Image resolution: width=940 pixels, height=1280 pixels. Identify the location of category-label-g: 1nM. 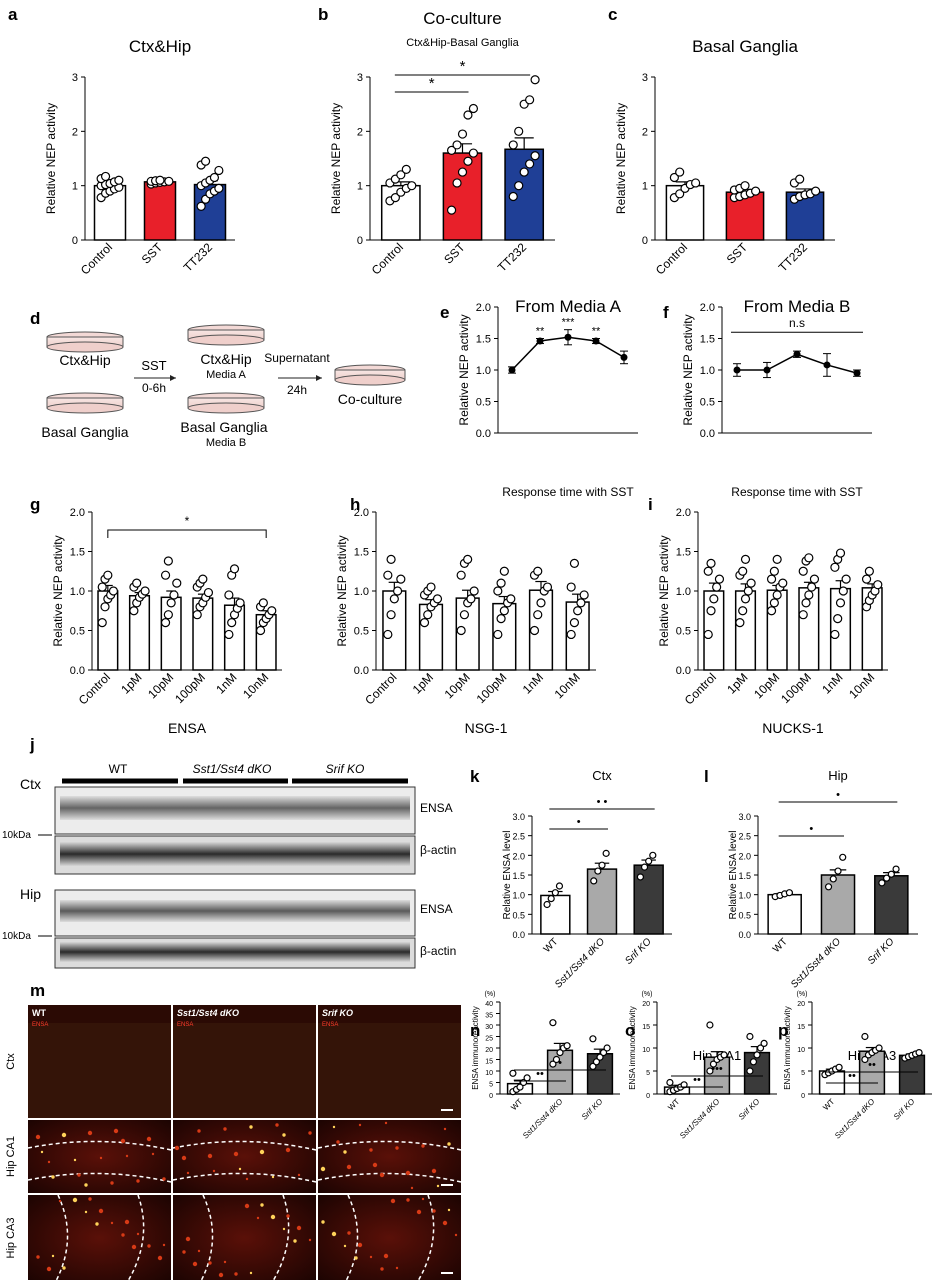
(226, 683).